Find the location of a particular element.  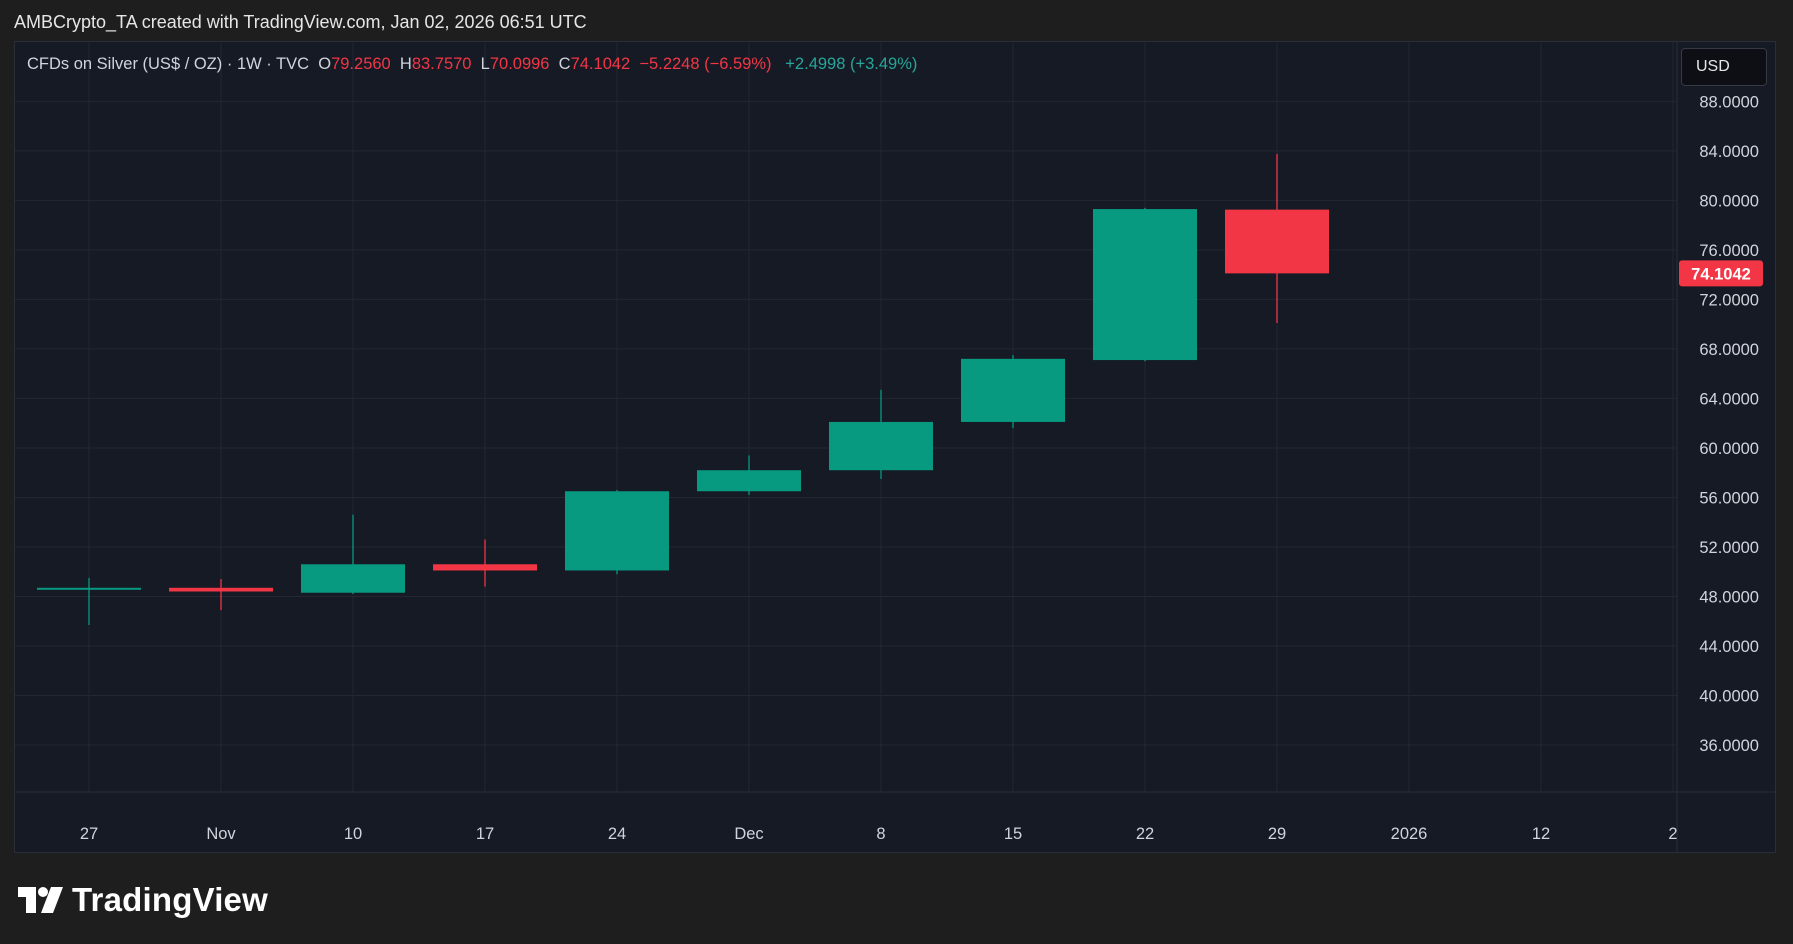

x-tick-label: 22 is located at coordinates (1145, 834).